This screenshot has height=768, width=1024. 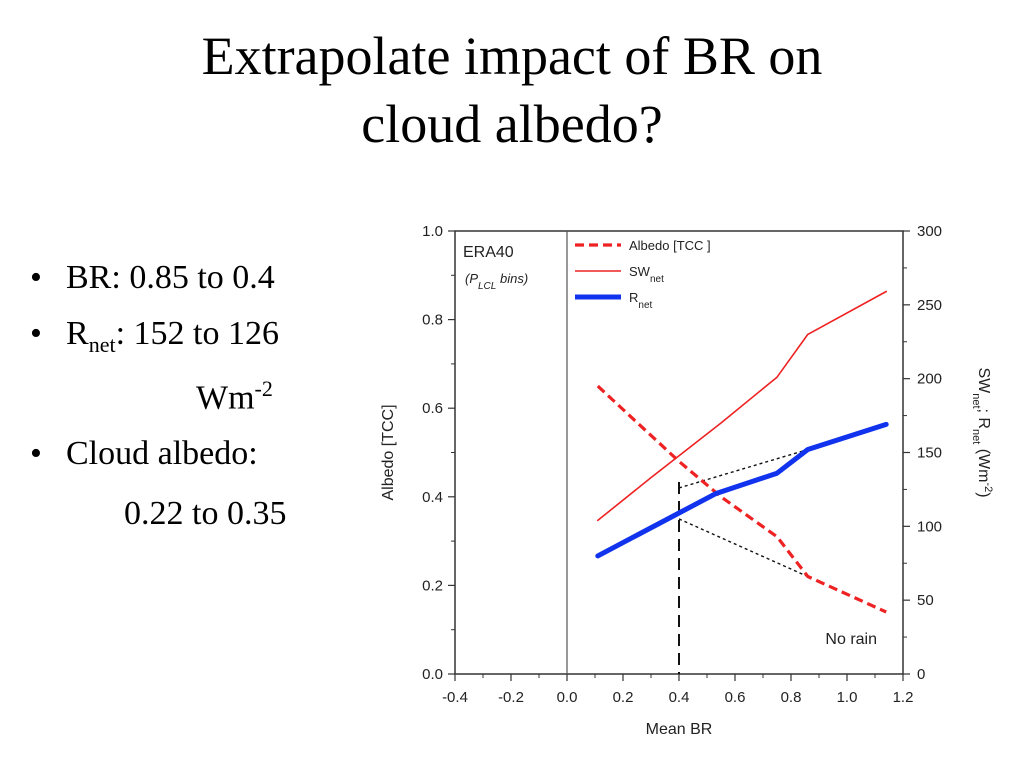 What do you see at coordinates (929, 231) in the screenshot?
I see `y-right-tick-label: 300` at bounding box center [929, 231].